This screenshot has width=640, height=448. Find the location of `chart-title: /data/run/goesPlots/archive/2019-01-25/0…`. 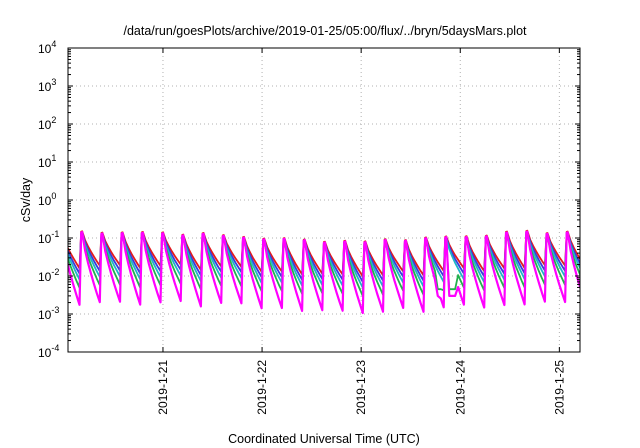

chart-title: /data/run/goesPlots/archive/2019-01-25/0… is located at coordinates (325, 31).